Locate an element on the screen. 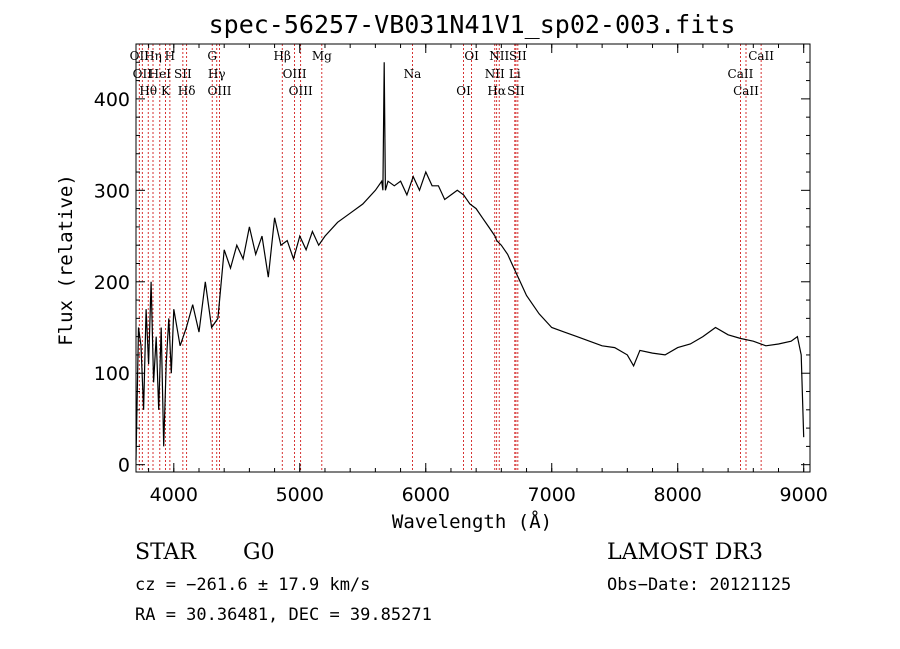  x-tick-label: 7000 is located at coordinates (552, 495).